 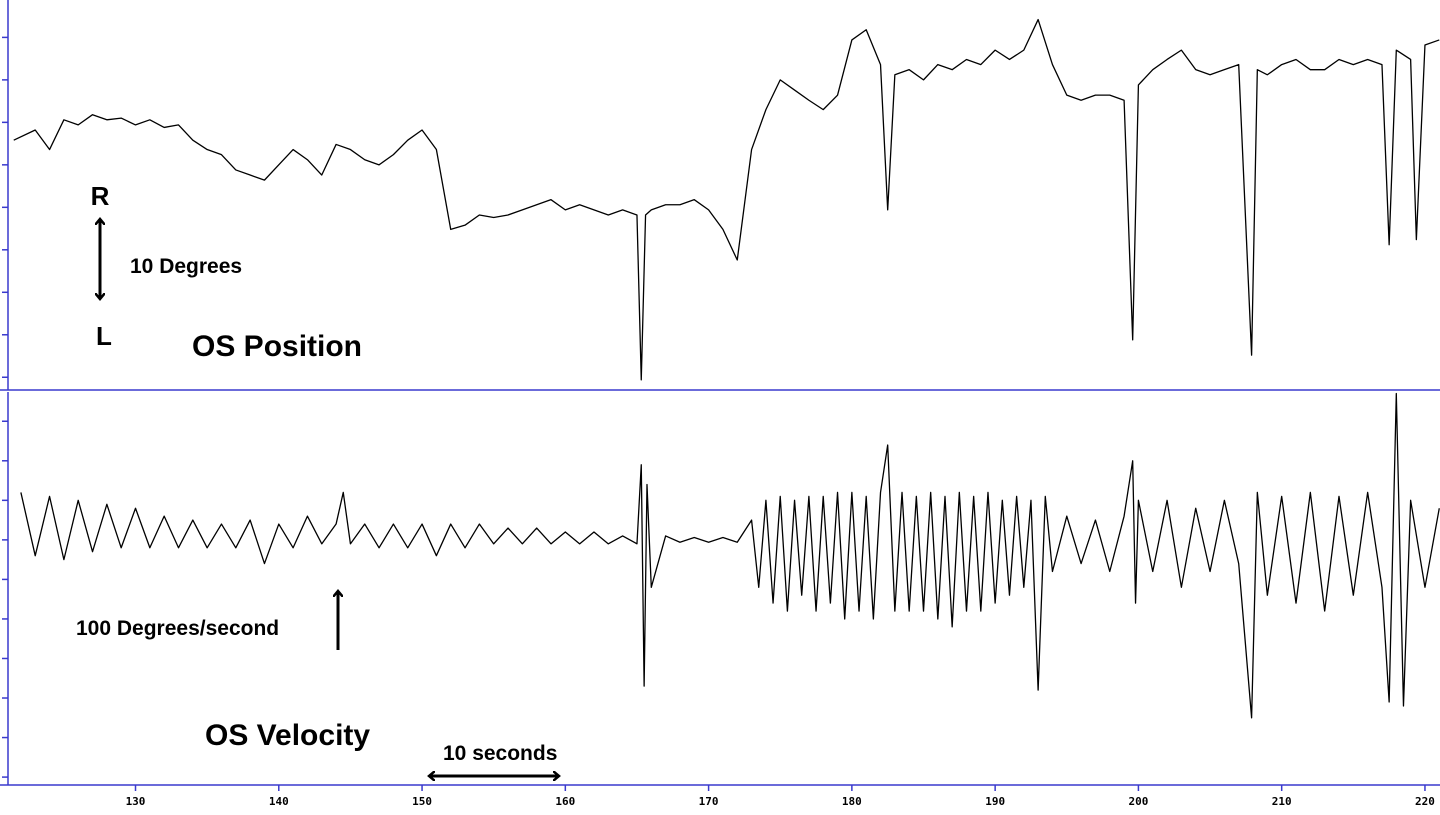 I want to click on x-tick-label: 210, so click(x=1282, y=801).